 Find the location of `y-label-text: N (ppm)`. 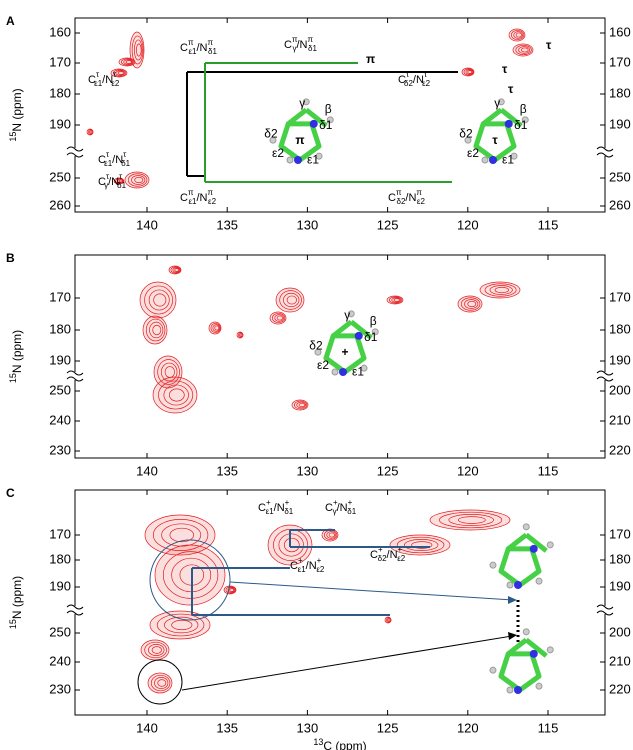

y-label-text: N (ppm) is located at coordinates (17, 351).